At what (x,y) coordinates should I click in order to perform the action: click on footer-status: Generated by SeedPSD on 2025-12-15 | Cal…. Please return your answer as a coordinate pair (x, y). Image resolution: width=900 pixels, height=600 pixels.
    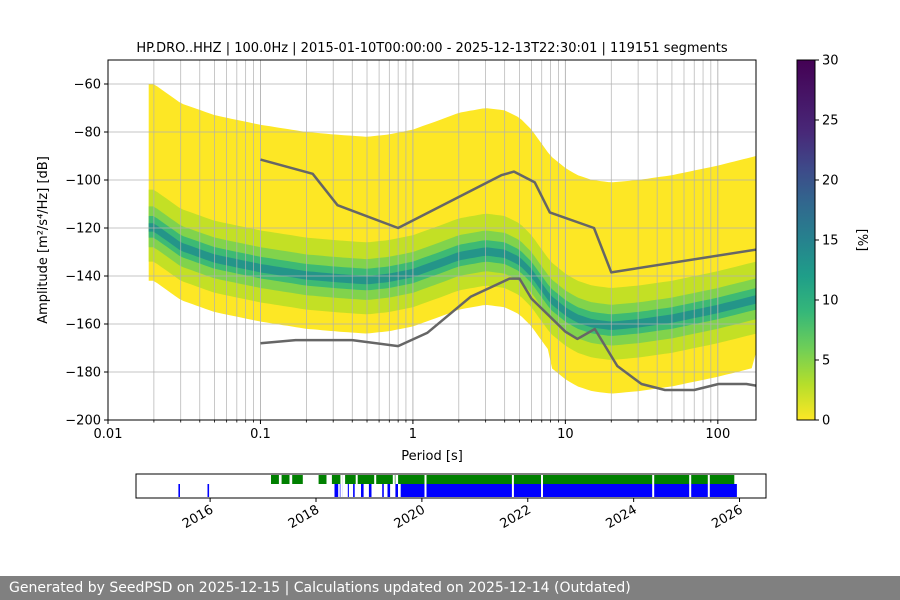
    Looking at the image, I should click on (450, 588).